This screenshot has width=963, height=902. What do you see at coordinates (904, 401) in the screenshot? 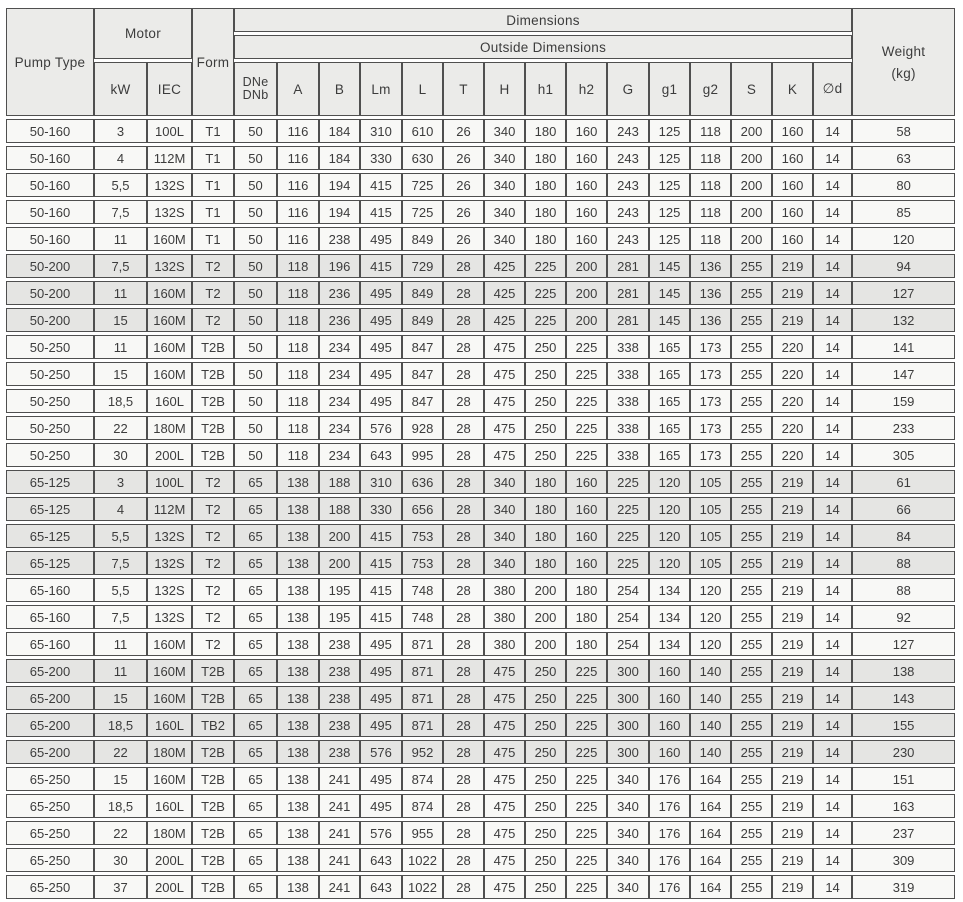
I see `table-cell: 159` at bounding box center [904, 401].